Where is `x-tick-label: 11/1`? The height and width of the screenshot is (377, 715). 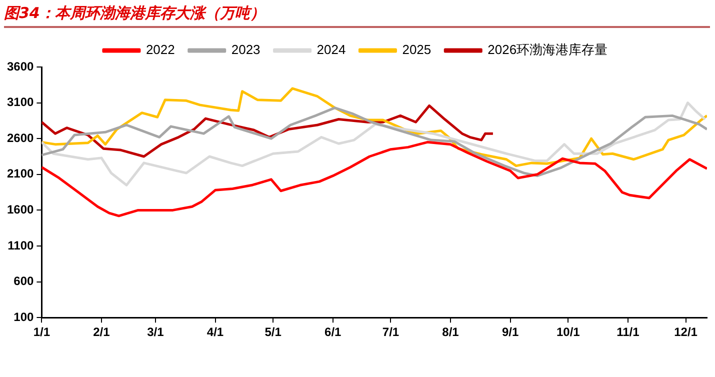 x-tick-label: 11/1 is located at coordinates (628, 332).